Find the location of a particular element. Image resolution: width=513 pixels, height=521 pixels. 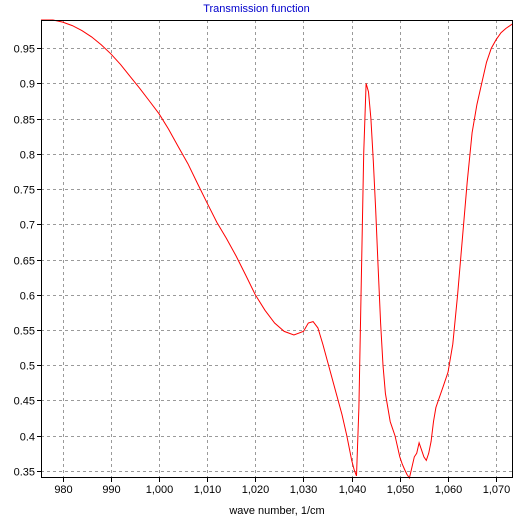

x-tick-label: 1,050 is located at coordinates (401, 490).